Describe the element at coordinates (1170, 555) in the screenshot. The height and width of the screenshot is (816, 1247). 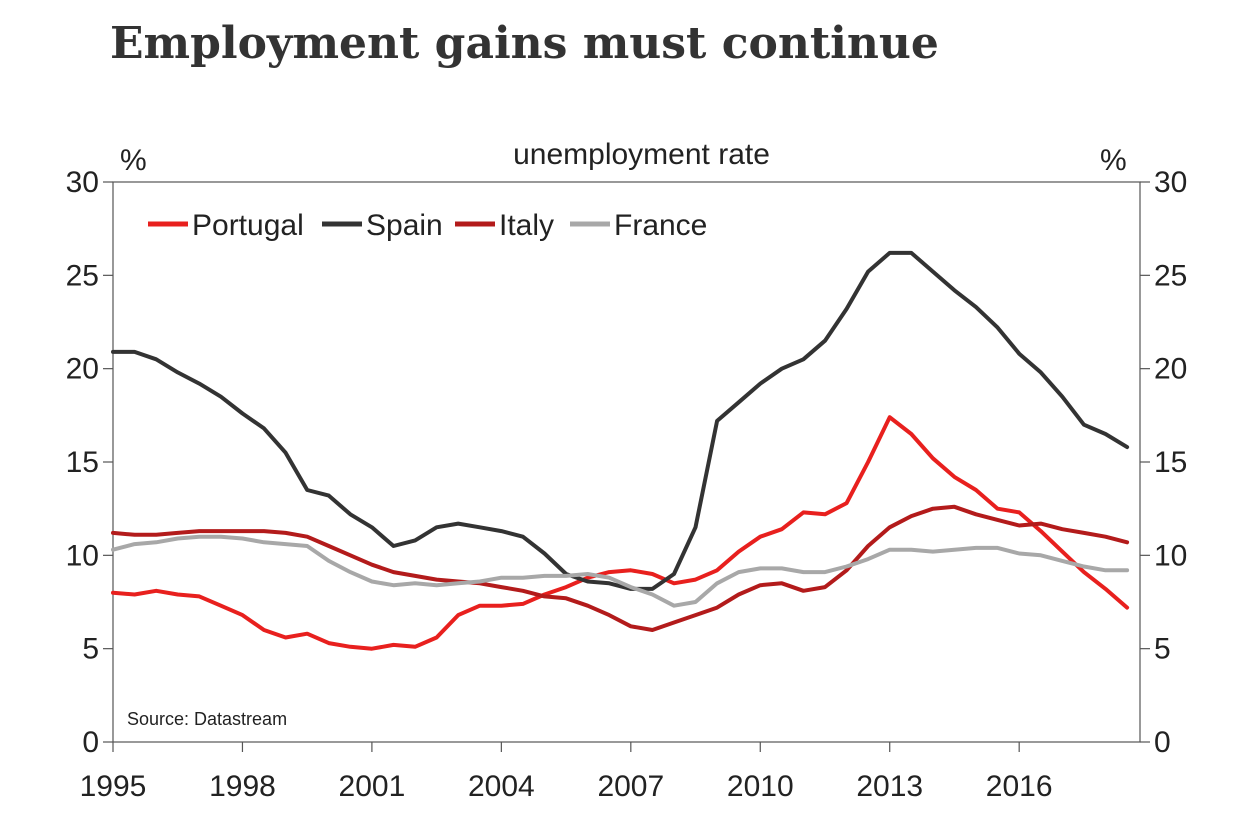
I see `y-tick-label-right: 10` at that location.